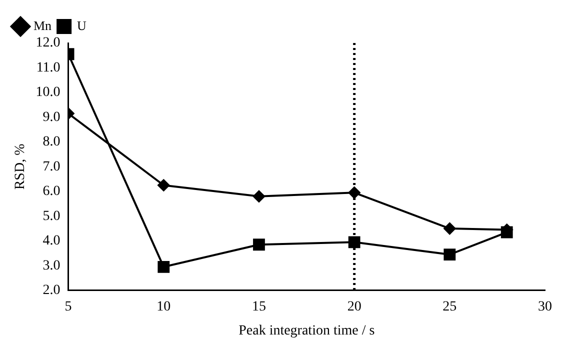 This screenshot has height=351, width=569. Describe the element at coordinates (51, 117) in the screenshot. I see `y-tick-label: 9.0` at that location.